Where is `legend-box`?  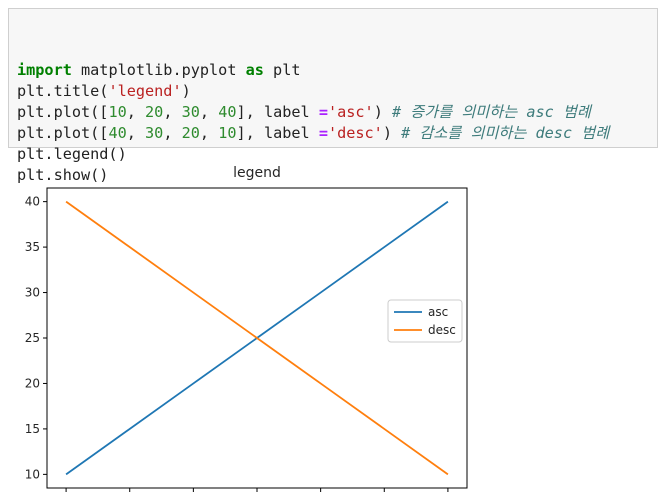 legend-box is located at coordinates (425, 321).